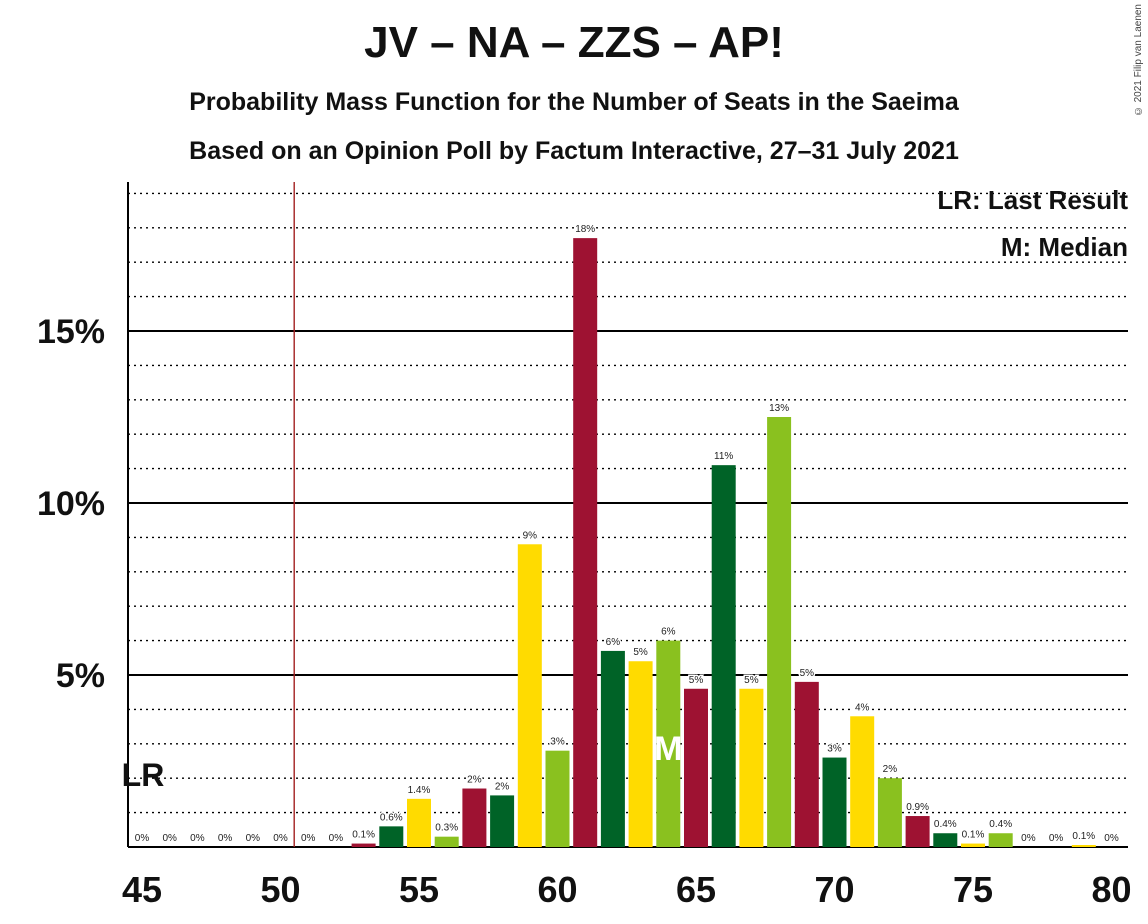 The height and width of the screenshot is (924, 1148). What do you see at coordinates (917, 807) in the screenshot?
I see `bar-value-label: 0.9%` at bounding box center [917, 807].